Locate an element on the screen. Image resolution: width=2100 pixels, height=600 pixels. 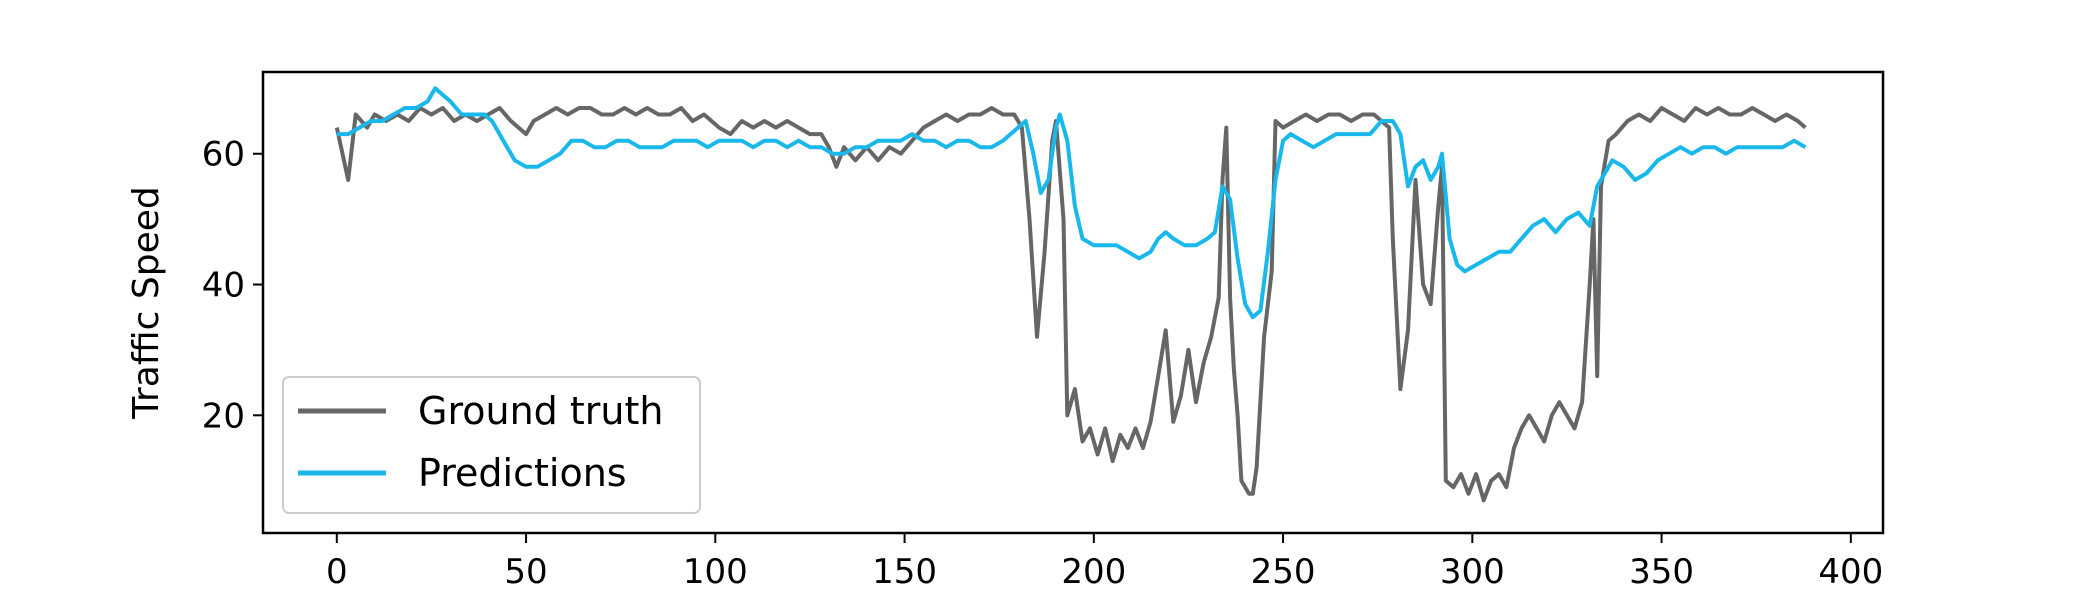
x-tick-label: 300 is located at coordinates (1472, 572).